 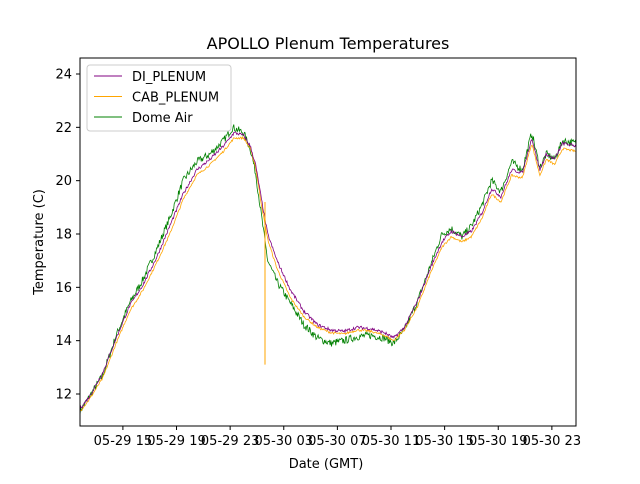 What do you see at coordinates (175, 98) in the screenshot?
I see `legend-label: CAB_PLENUM` at bounding box center [175, 98].